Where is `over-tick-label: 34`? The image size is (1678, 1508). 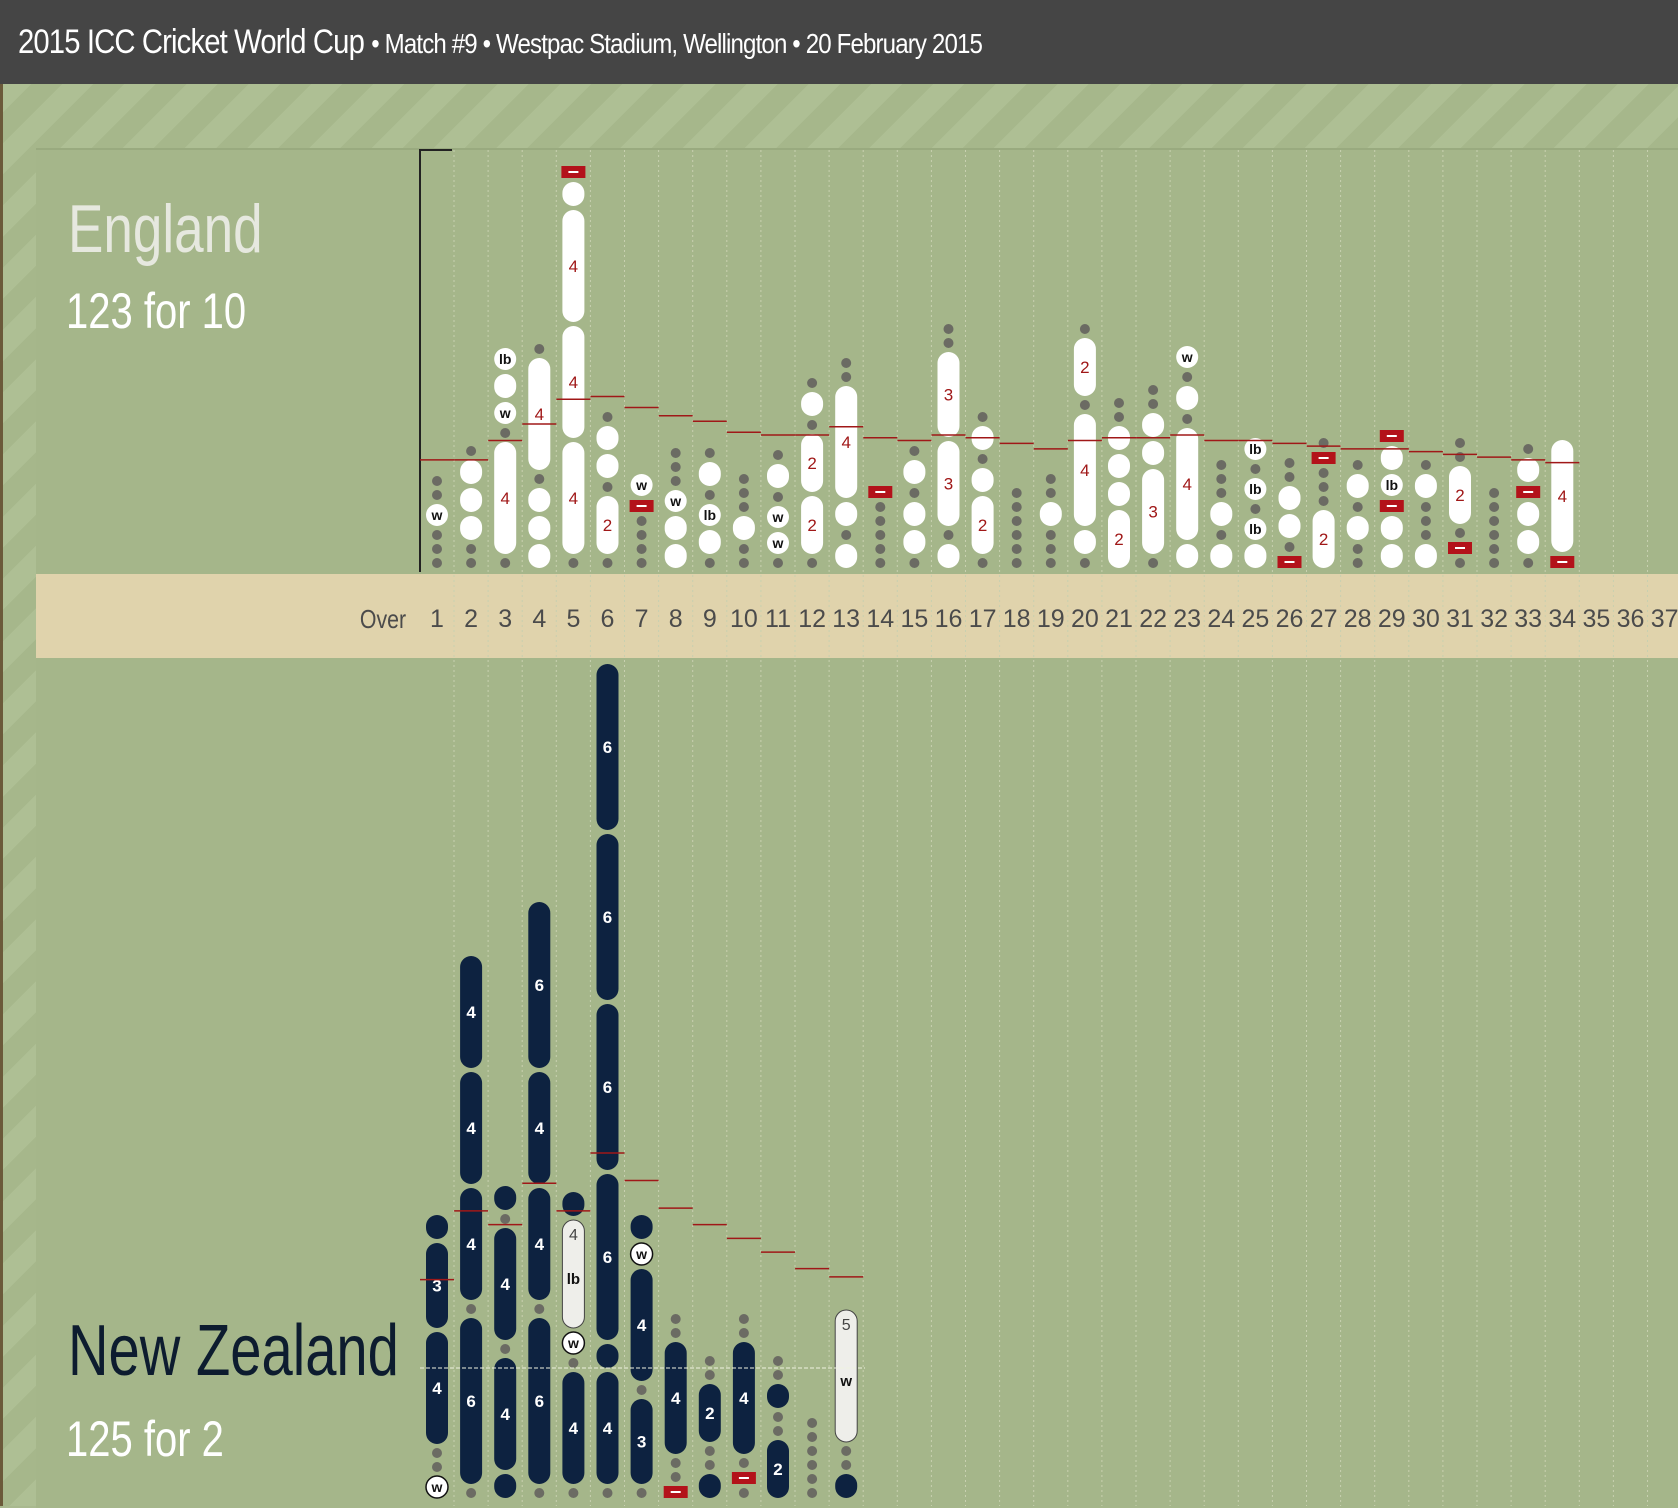 over-tick-label: 34 is located at coordinates (1562, 619).